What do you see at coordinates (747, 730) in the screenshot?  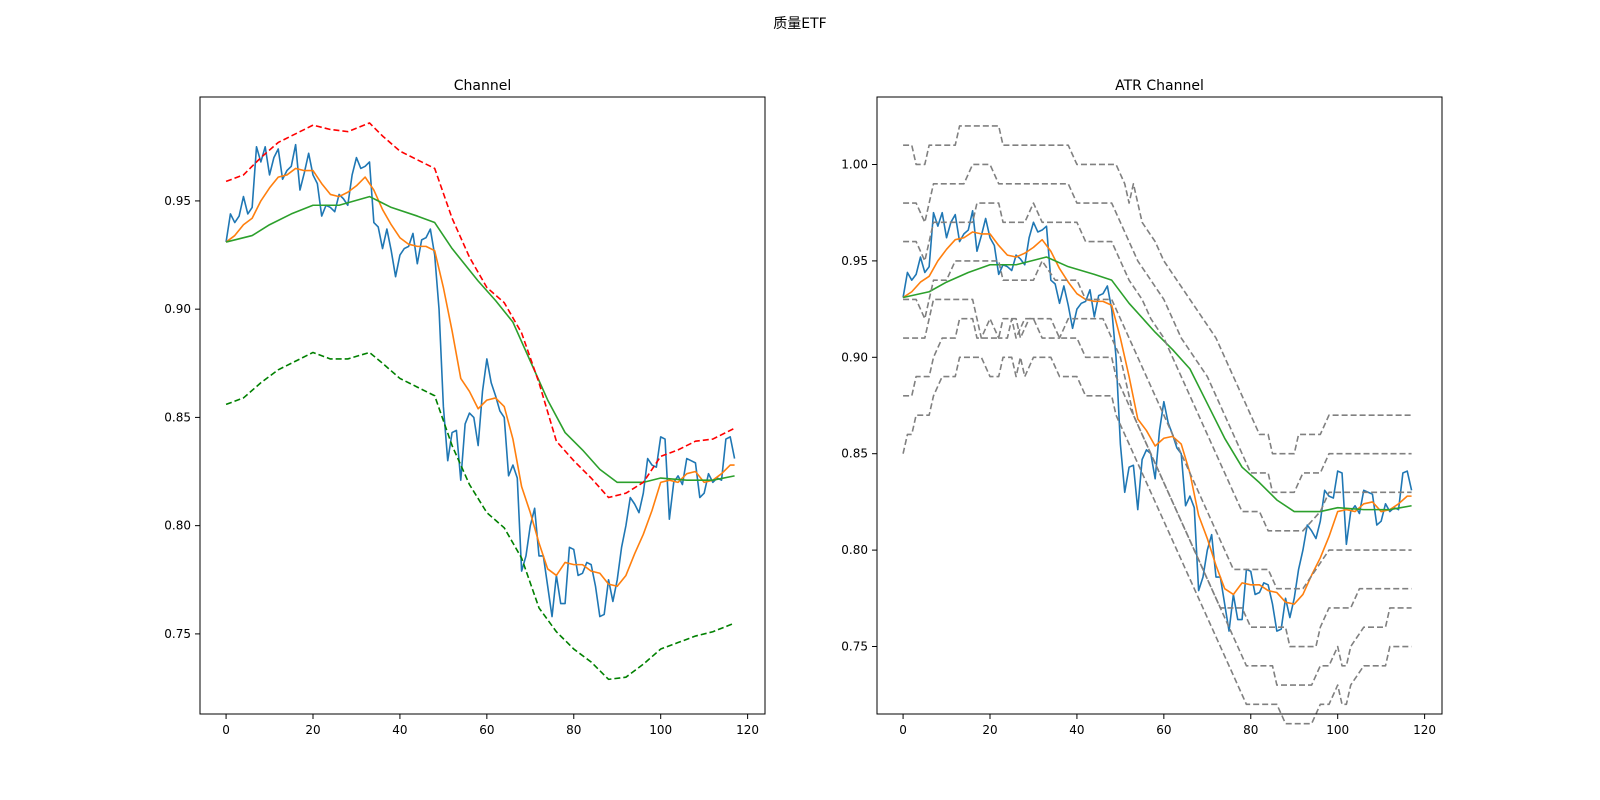 I see `channel-x-tick-label: 120` at bounding box center [747, 730].